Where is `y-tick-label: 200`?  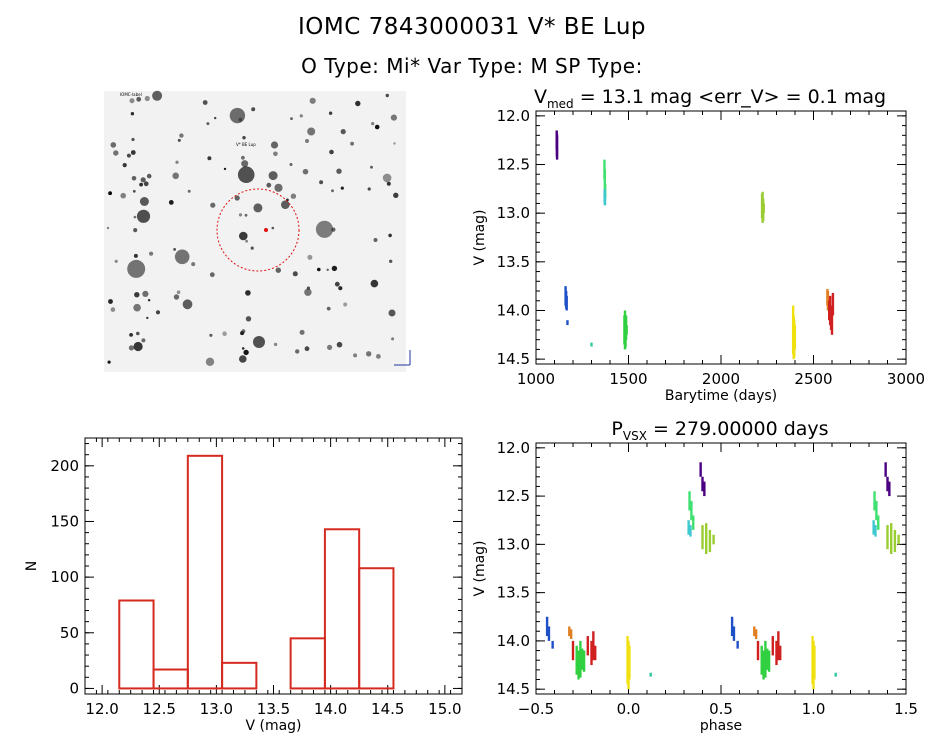
y-tick-label: 200 is located at coordinates (64, 466).